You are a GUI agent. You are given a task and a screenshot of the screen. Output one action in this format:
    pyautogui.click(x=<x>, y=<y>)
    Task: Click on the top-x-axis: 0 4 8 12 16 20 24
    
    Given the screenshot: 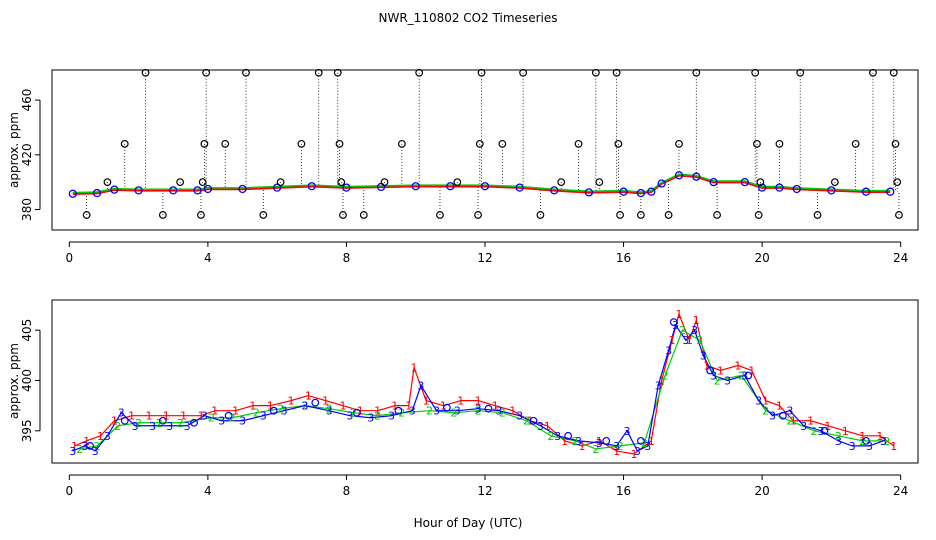 What is the action you would take?
    pyautogui.click(x=486, y=253)
    